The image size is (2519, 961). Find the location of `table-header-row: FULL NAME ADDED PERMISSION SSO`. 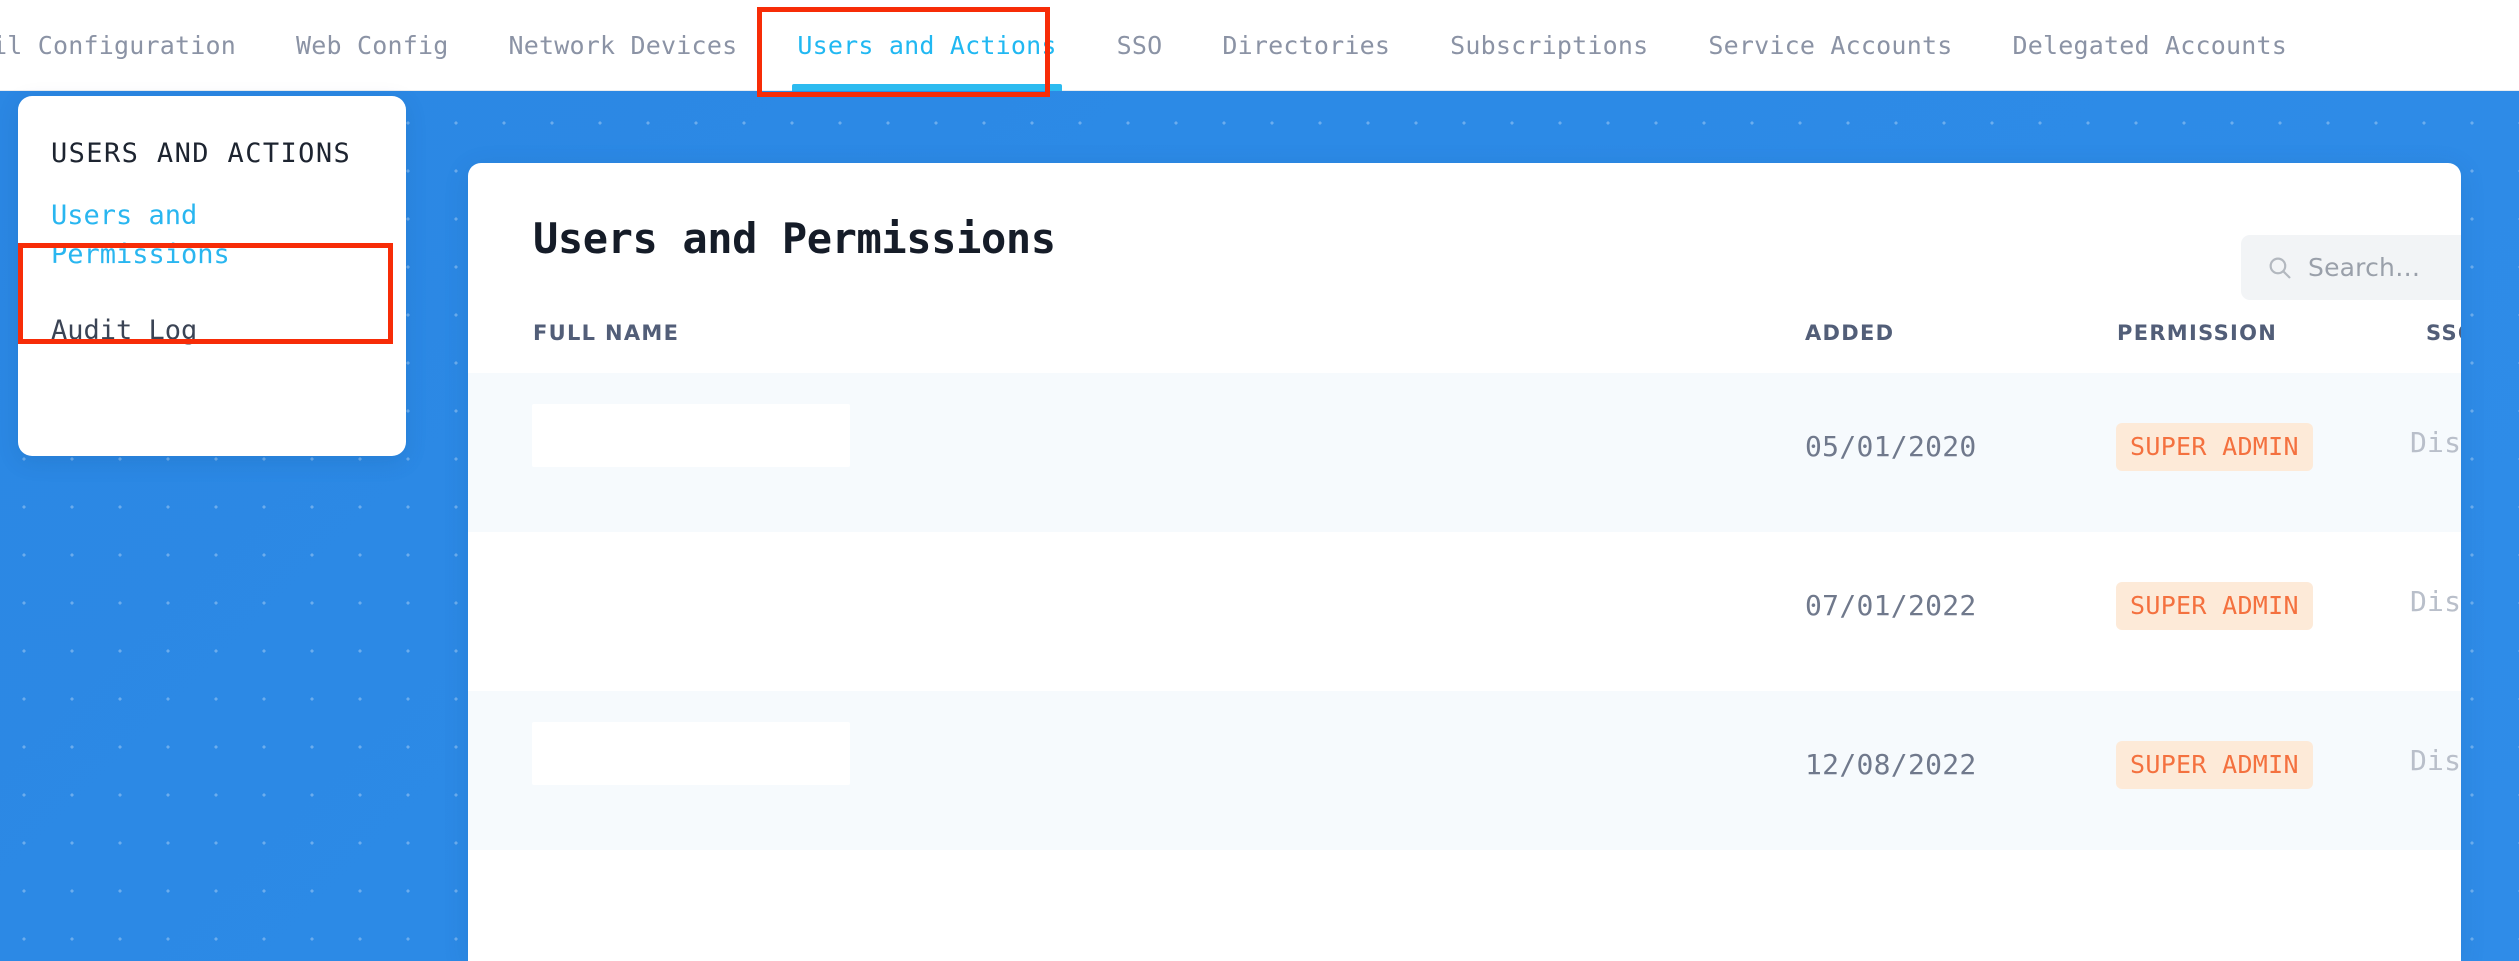

table-header-row: FULL NAME ADDED PERMISSION SSO is located at coordinates (1464, 340).